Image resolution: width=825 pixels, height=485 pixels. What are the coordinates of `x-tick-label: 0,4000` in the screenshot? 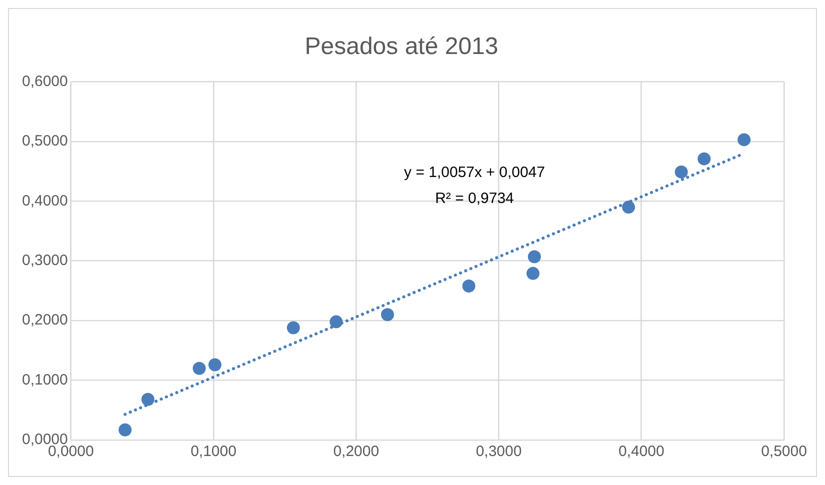 It's located at (641, 451).